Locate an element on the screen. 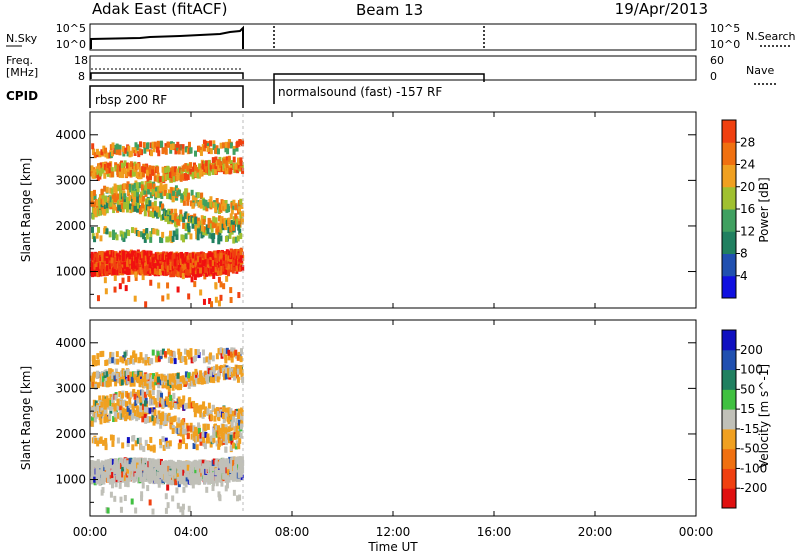  freq-tick-lo: 8 is located at coordinates (81, 76).